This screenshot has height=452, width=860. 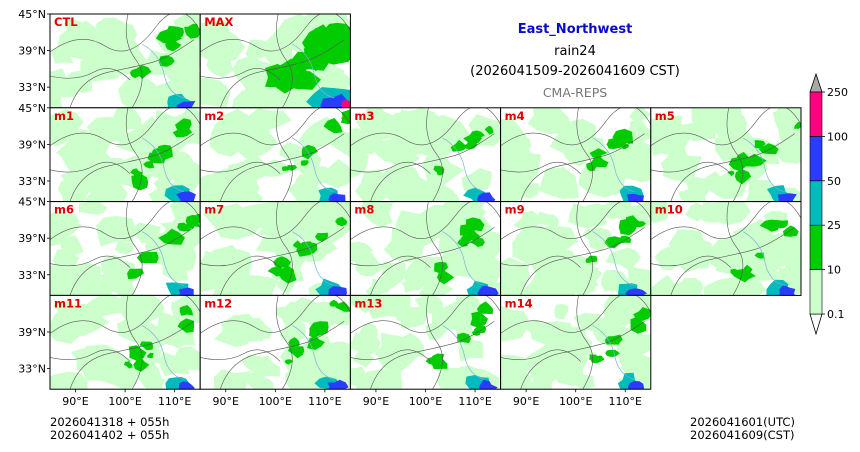 I want to click on panel-m14, so click(x=575, y=342).